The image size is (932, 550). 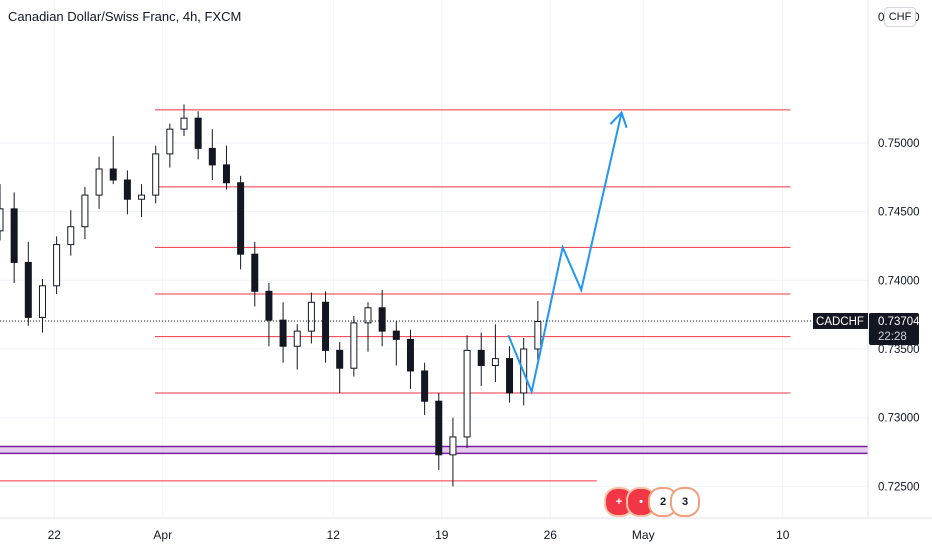 I want to click on symbol-tag-label: CADCHF, so click(x=840, y=322).